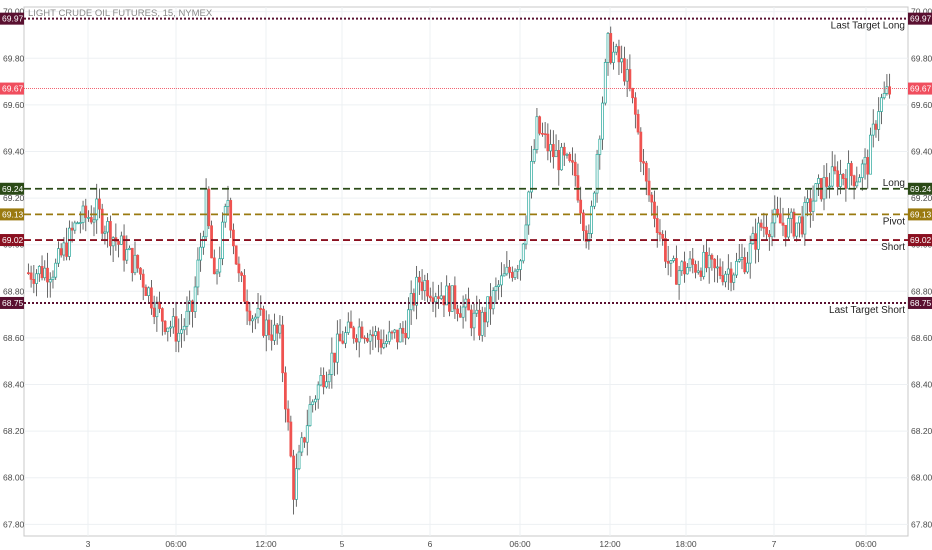 Image resolution: width=932 pixels, height=550 pixels. I want to click on level-badge-text-left: 69.13, so click(13, 214).